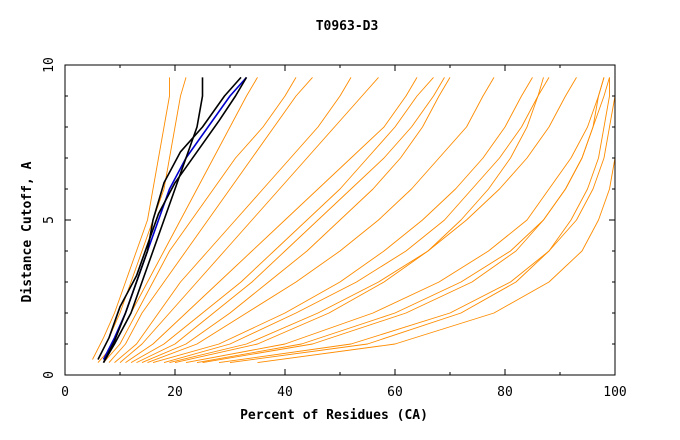  I want to click on x-tick-label: 60, so click(395, 392).